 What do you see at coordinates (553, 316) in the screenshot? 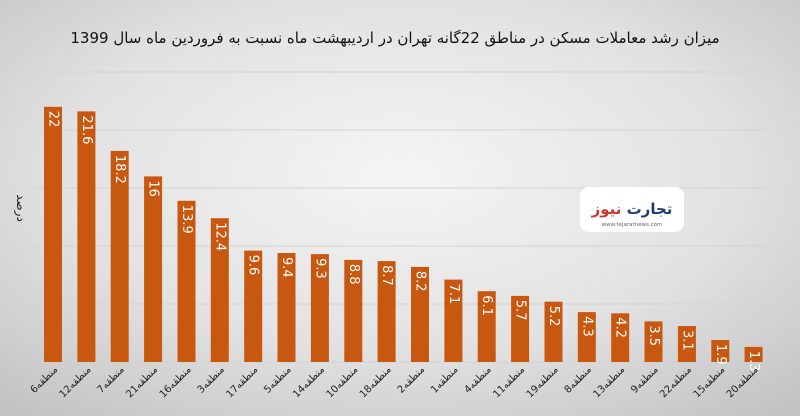
I see `bar-value-label: 5.2` at bounding box center [553, 316].